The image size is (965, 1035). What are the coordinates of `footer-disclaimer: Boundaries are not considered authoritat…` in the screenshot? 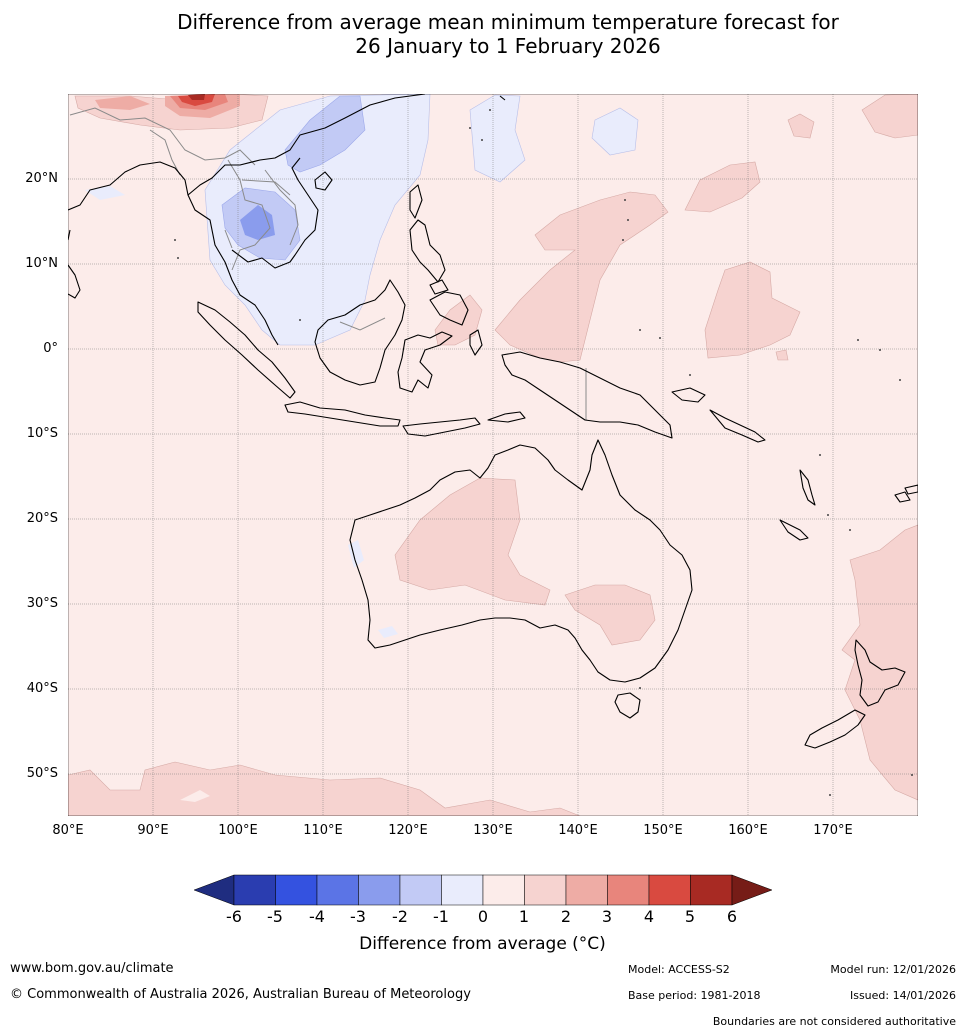 It's located at (834, 1021).